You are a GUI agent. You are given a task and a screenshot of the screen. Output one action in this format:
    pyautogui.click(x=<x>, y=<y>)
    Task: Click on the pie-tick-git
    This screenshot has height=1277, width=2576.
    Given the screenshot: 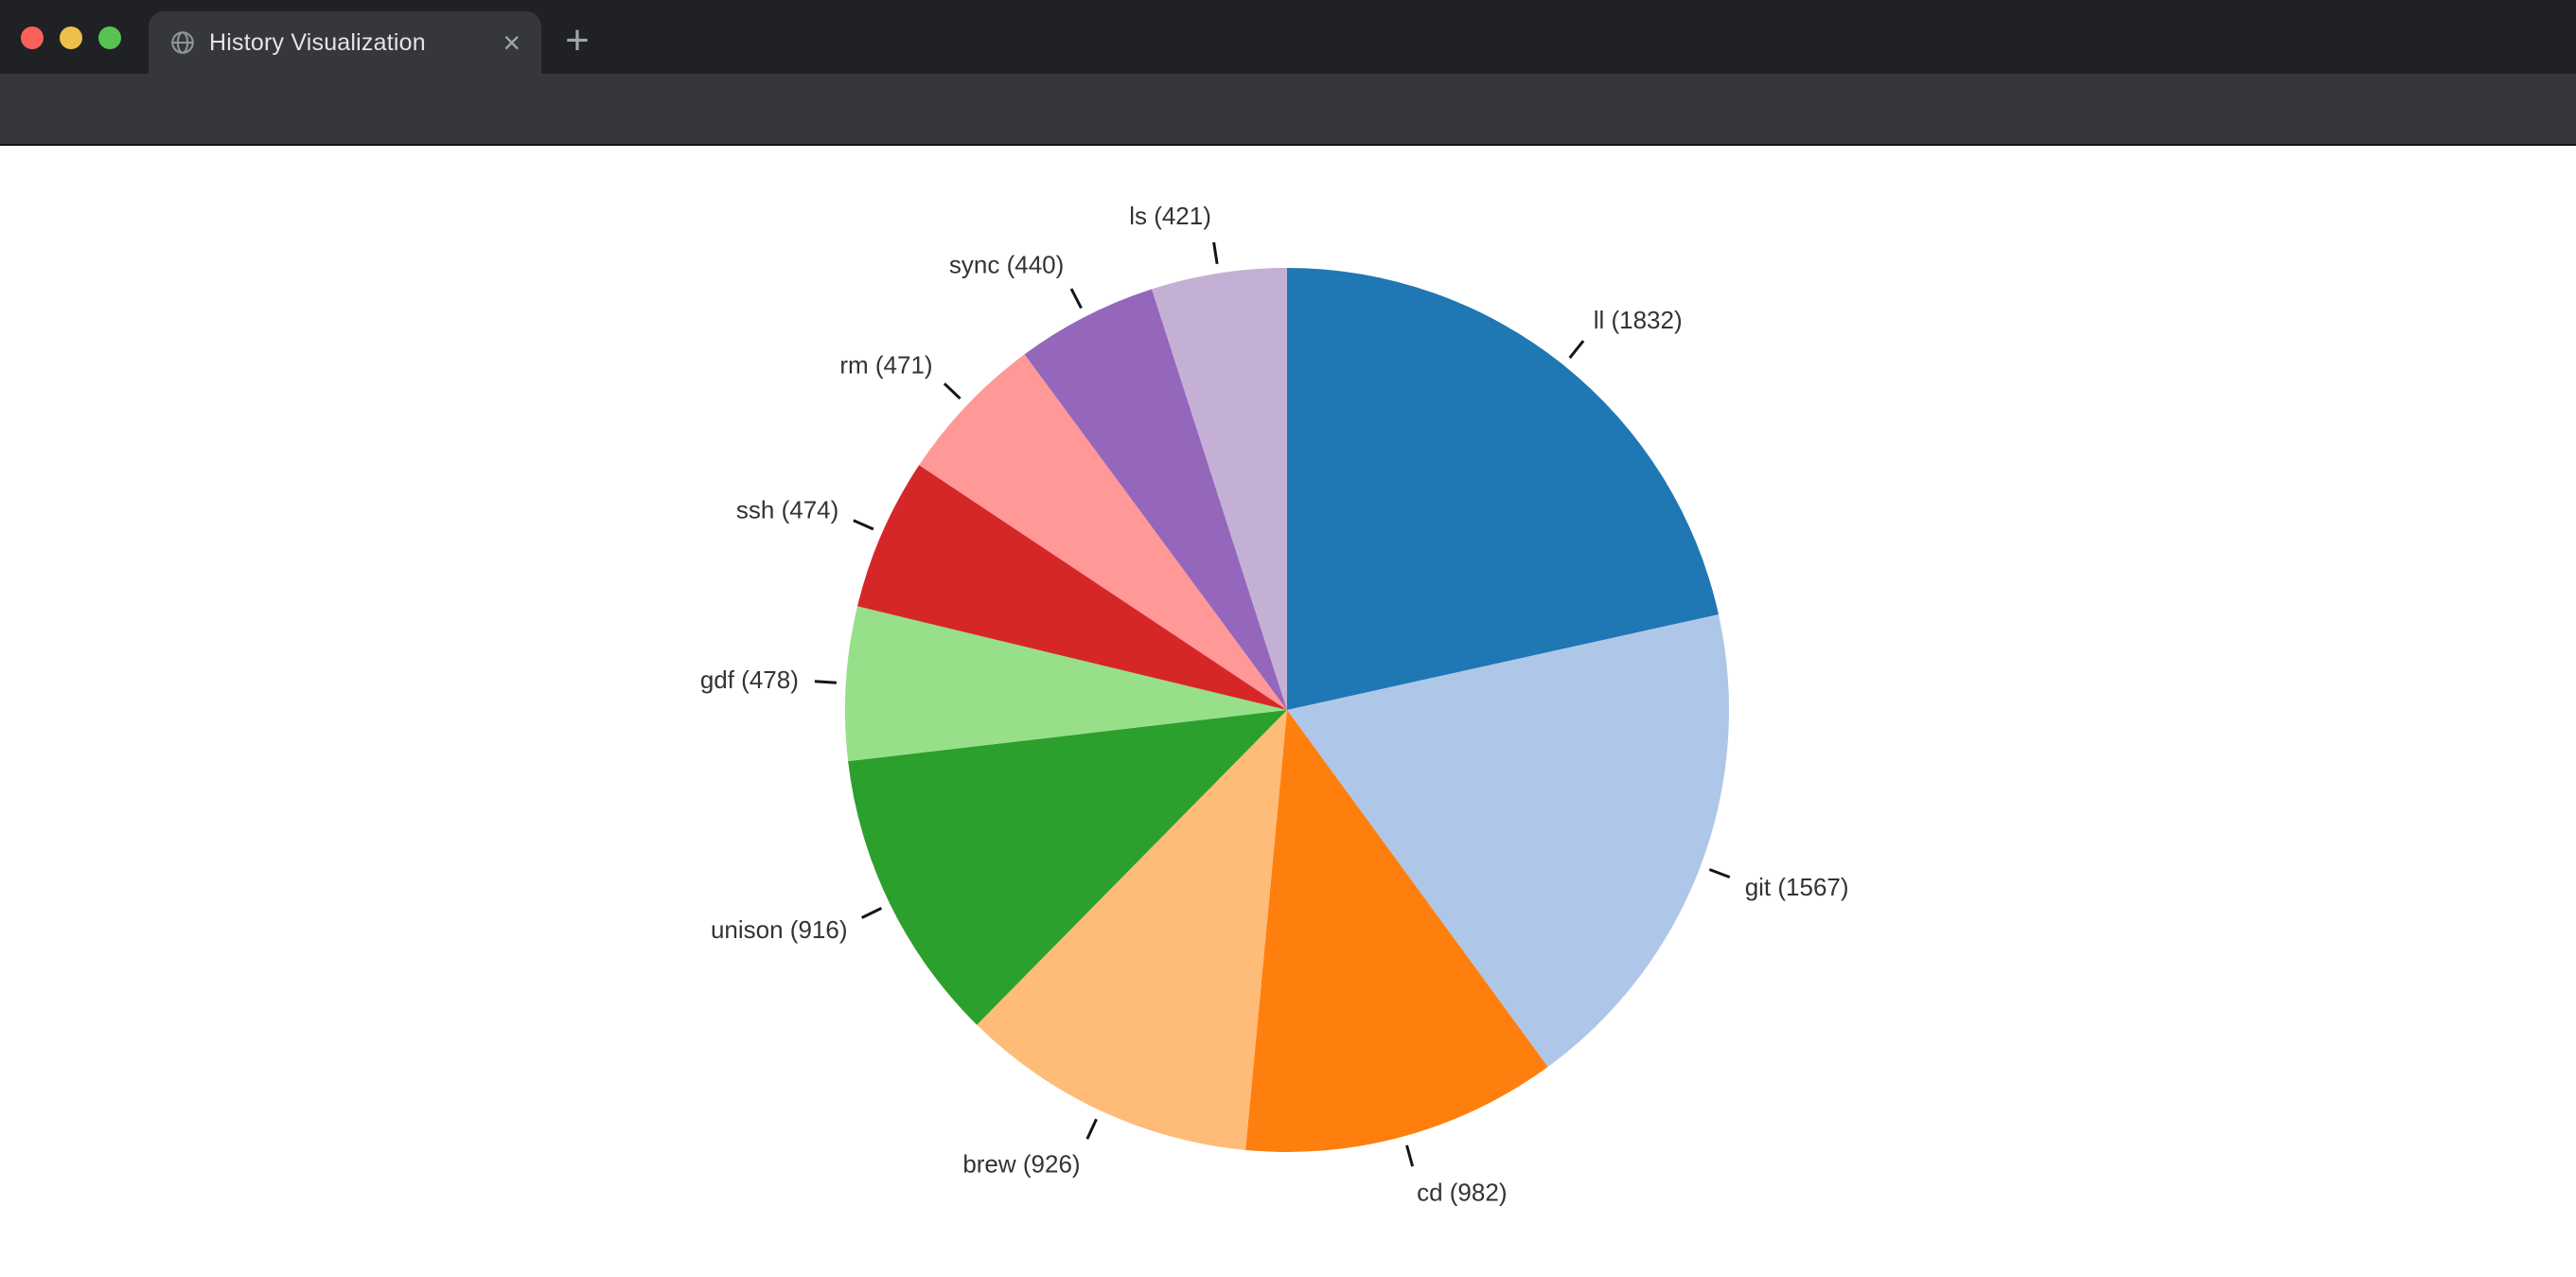 What is the action you would take?
    pyautogui.click(x=1719, y=873)
    